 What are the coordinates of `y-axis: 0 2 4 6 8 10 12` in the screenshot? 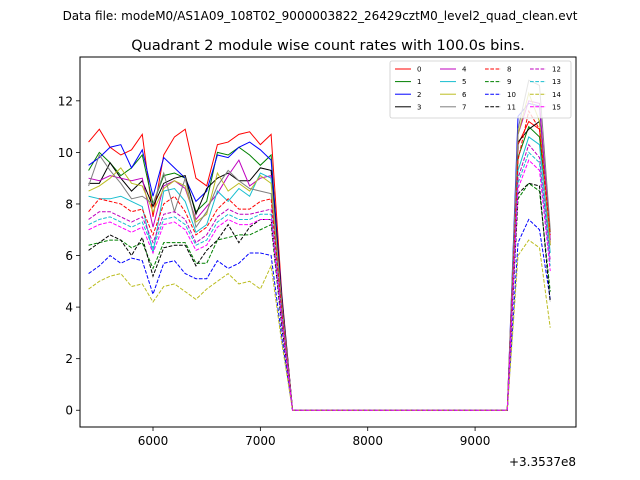 It's located at (69, 256).